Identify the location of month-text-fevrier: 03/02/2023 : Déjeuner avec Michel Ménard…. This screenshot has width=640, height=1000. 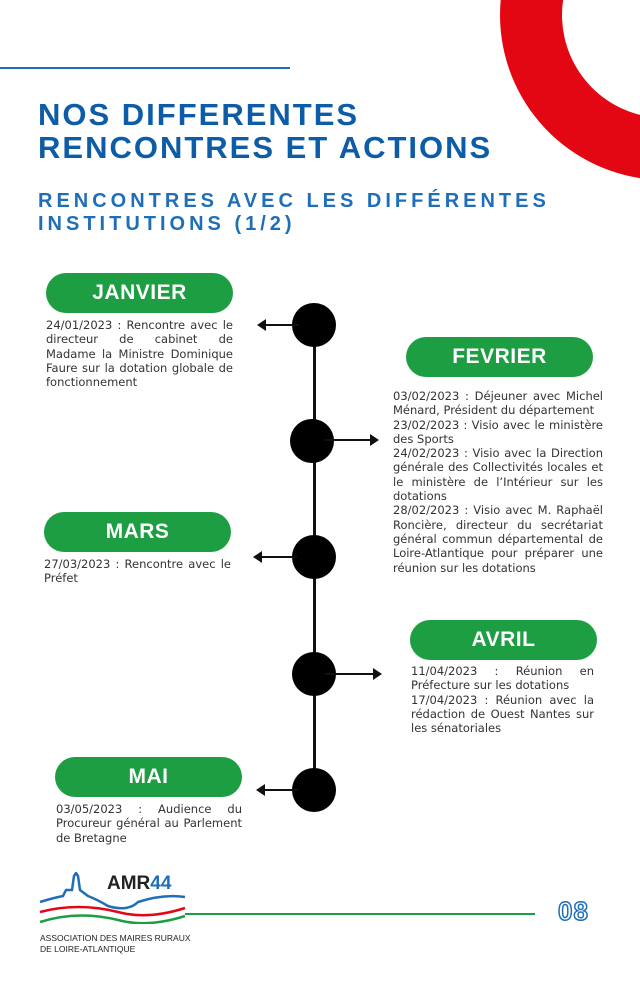
(498, 482).